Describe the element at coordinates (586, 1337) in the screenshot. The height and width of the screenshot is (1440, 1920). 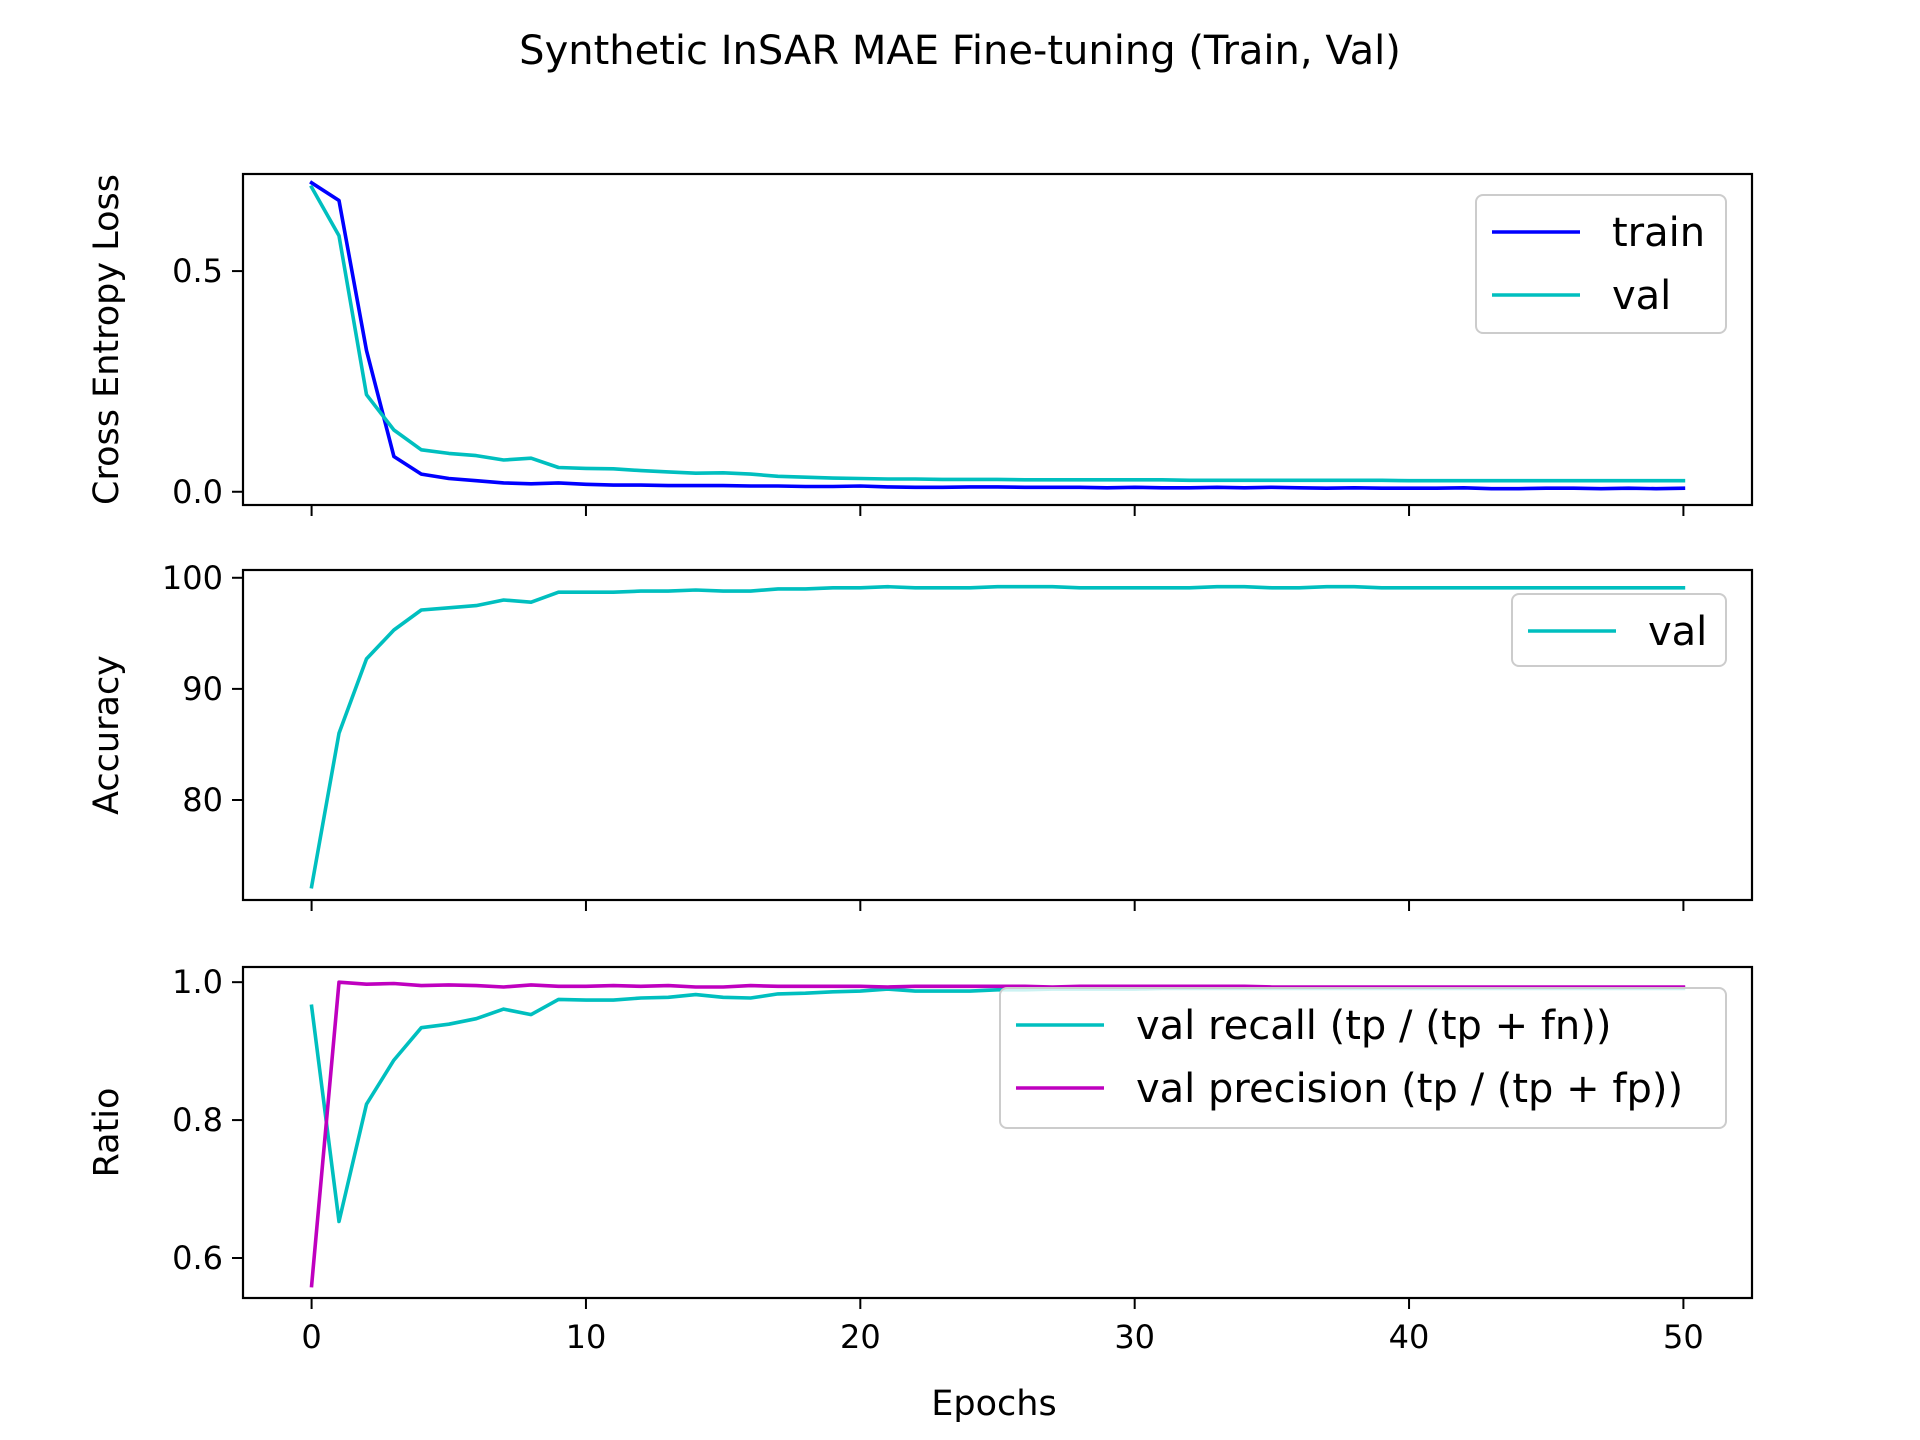
I see `x-tick-label: 10` at that location.